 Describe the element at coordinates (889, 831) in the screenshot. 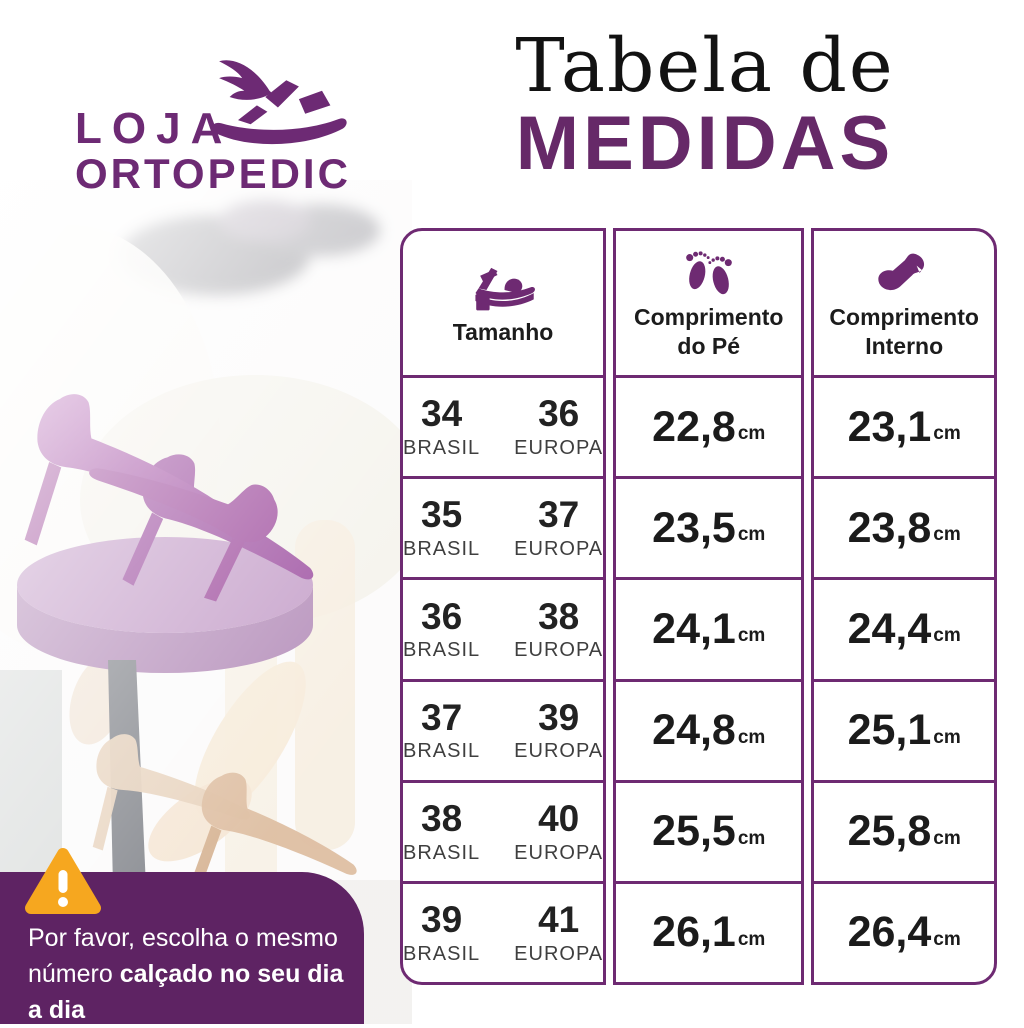

I see `measurement-value: 25,8` at that location.